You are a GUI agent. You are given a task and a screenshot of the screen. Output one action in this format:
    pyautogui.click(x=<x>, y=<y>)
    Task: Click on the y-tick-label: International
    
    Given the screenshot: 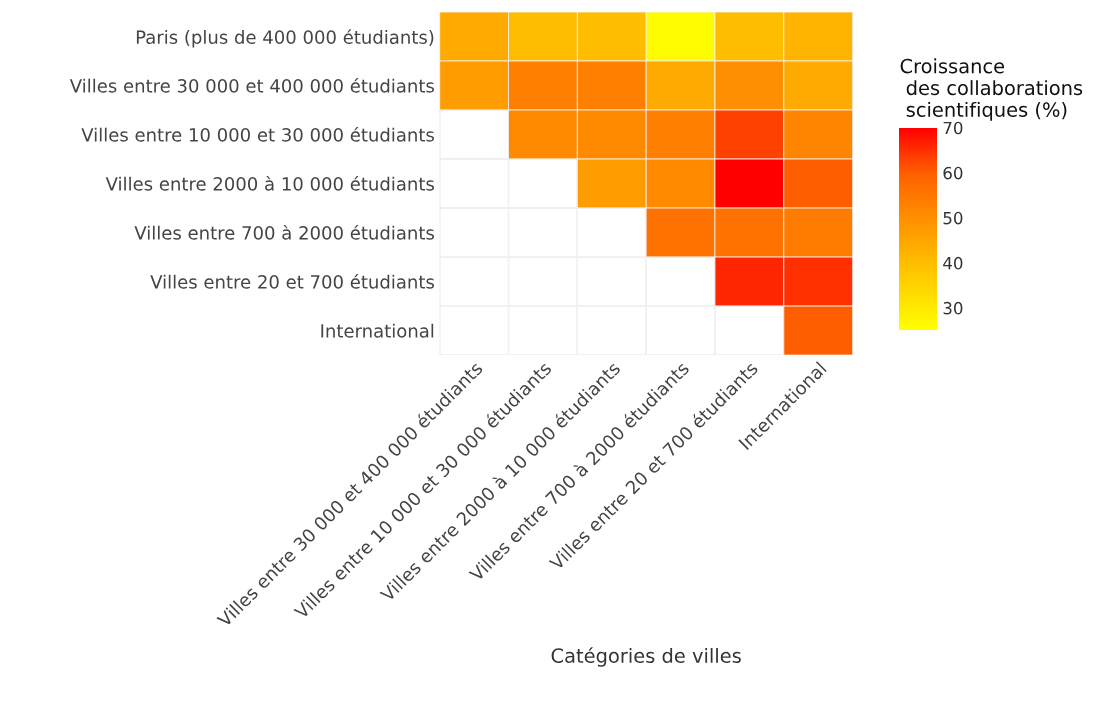 What is the action you would take?
    pyautogui.click(x=377, y=330)
    